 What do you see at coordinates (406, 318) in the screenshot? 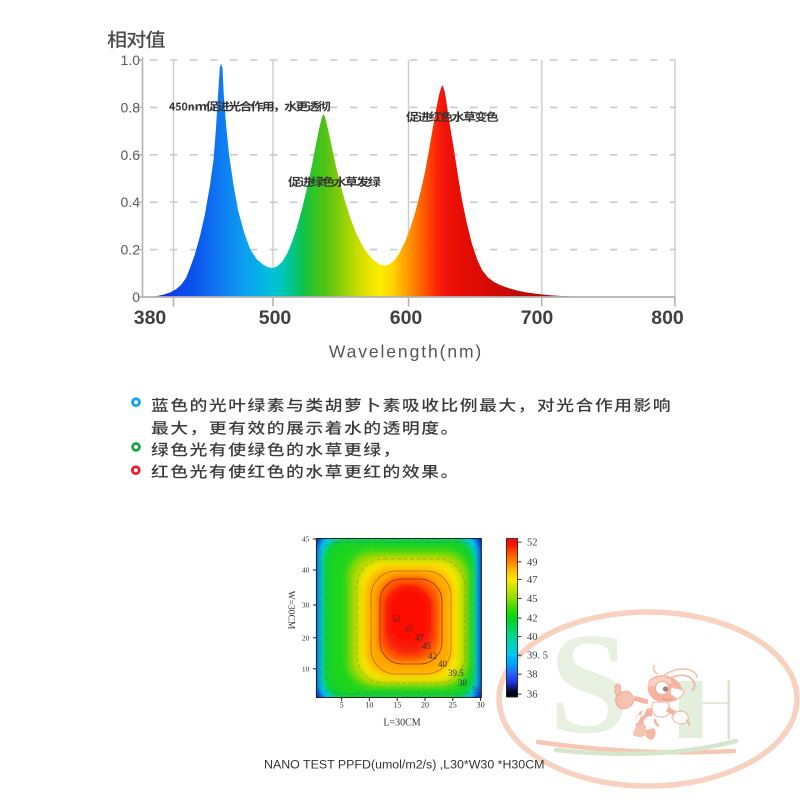
I see `svg-text: 600` at bounding box center [406, 318].